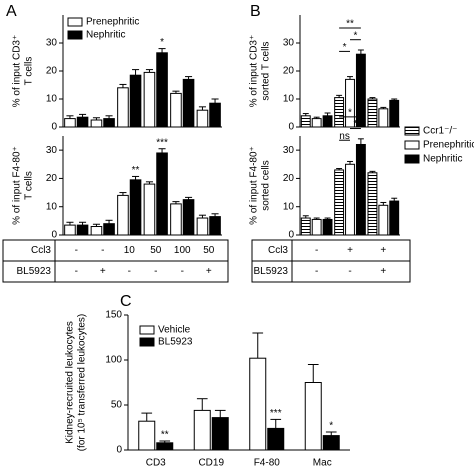  Describe the element at coordinates (156, 463) in the screenshot. I see `x-tick-label: CD3` at that location.